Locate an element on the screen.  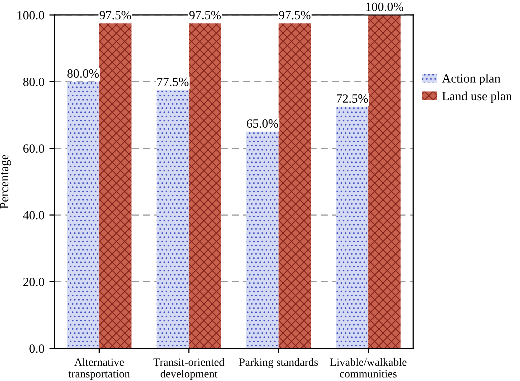
x-tick-label: Alternative transportation is located at coordinates (99, 369).